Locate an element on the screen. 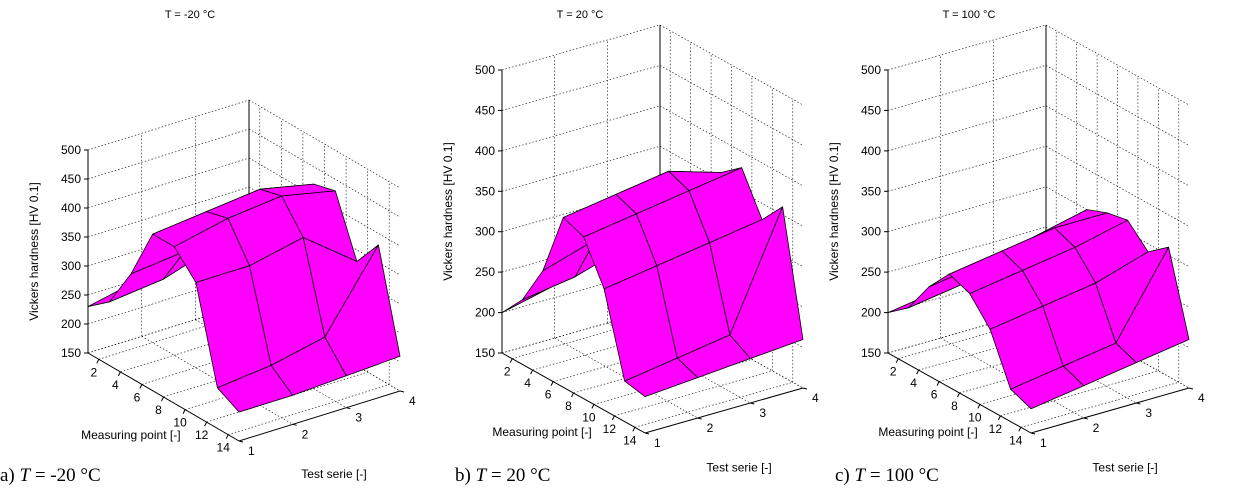 The height and width of the screenshot is (495, 1249). caption-letter: b) is located at coordinates (463, 475).